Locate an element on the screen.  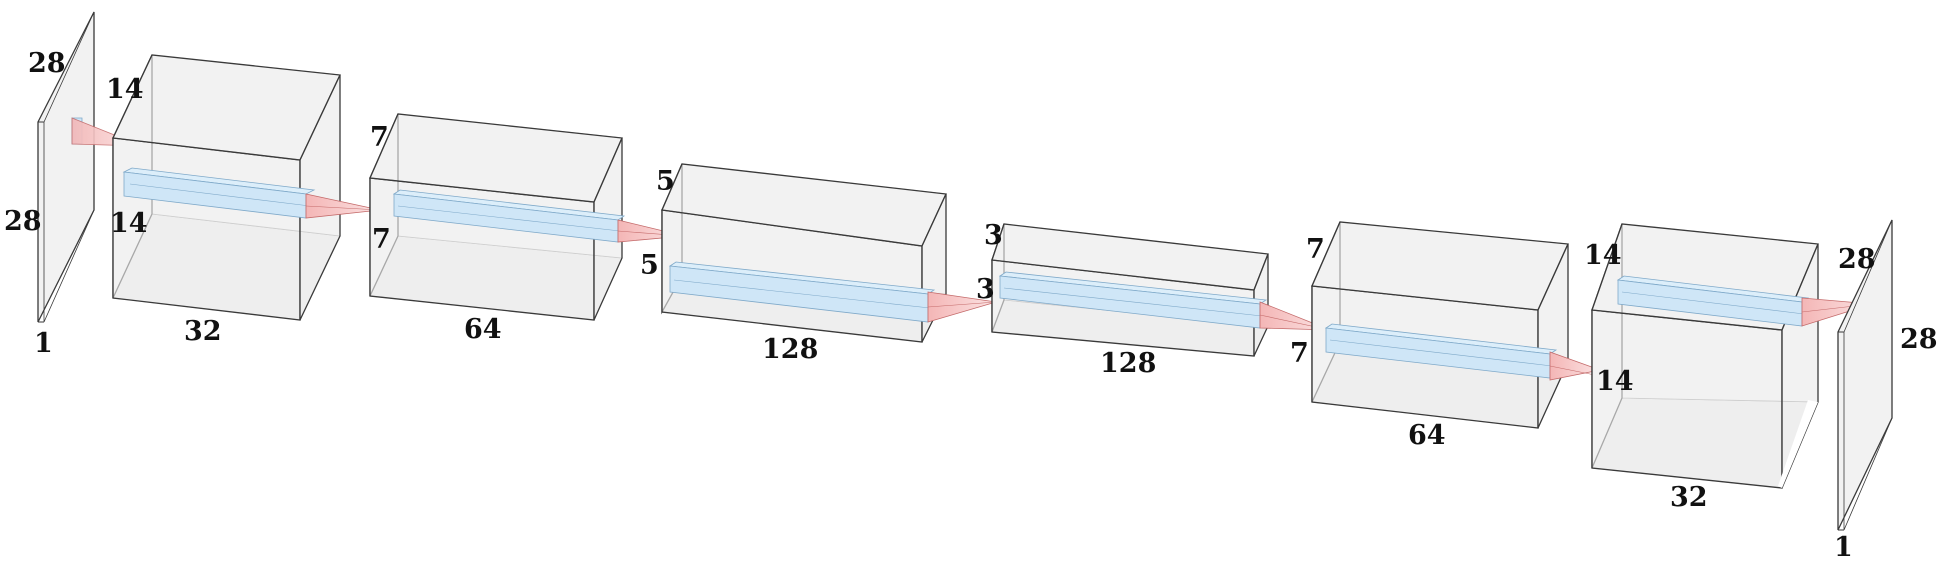
enc2-depth-label: 7 is located at coordinates (381, 239).